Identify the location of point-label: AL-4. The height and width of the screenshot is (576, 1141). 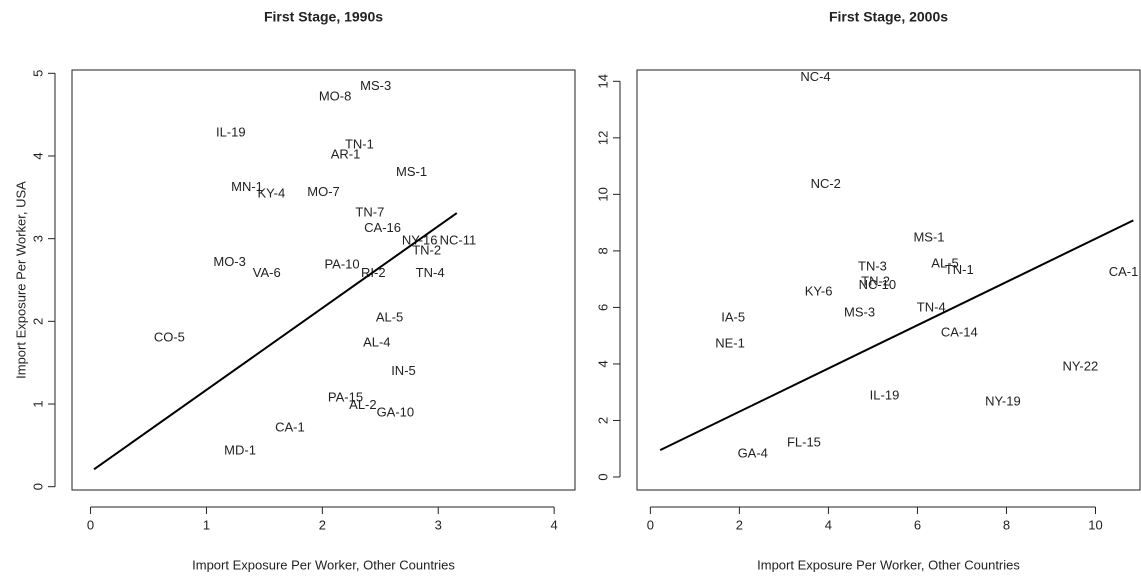
(376, 341).